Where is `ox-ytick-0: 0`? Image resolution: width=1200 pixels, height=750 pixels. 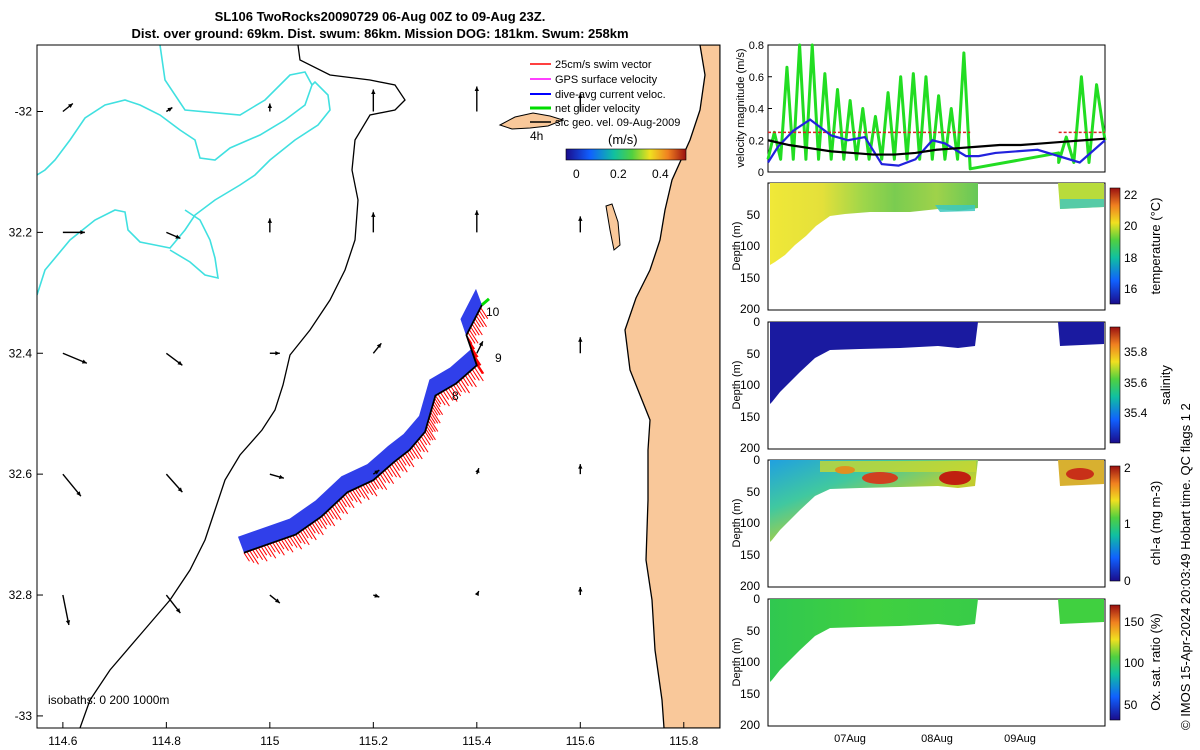
ox-ytick-0: 0 is located at coordinates (756, 599).